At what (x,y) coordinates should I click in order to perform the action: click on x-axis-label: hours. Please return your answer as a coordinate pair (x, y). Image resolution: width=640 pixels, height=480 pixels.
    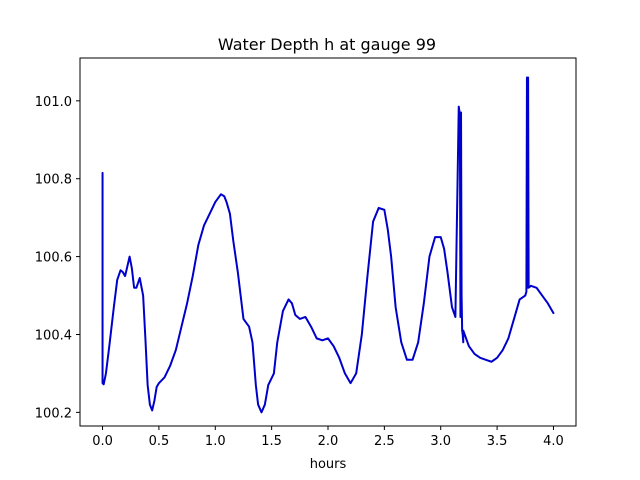
    Looking at the image, I should click on (328, 464).